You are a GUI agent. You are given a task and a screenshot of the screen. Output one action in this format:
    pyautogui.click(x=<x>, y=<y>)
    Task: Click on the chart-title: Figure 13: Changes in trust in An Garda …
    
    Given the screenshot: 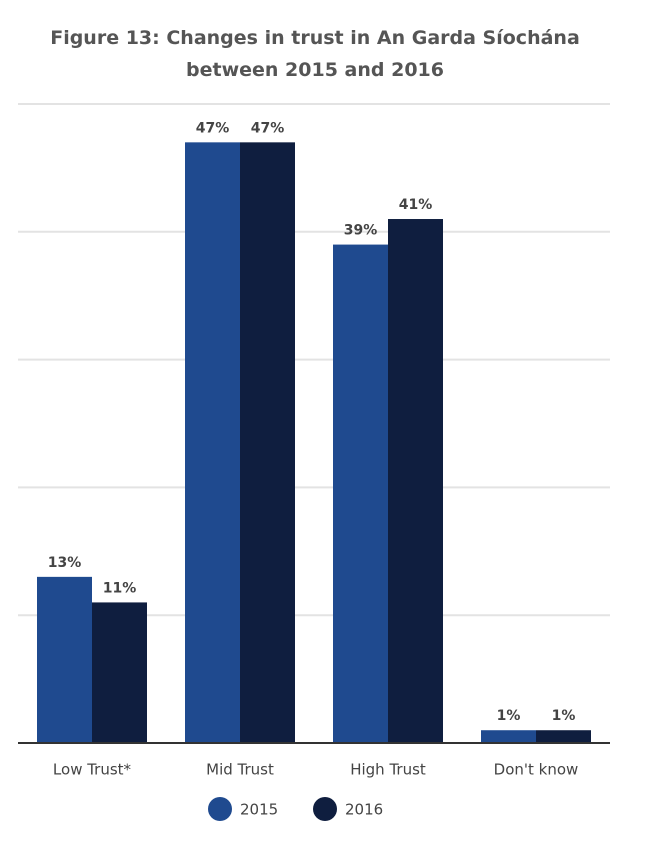 What is the action you would take?
    pyautogui.click(x=315, y=54)
    